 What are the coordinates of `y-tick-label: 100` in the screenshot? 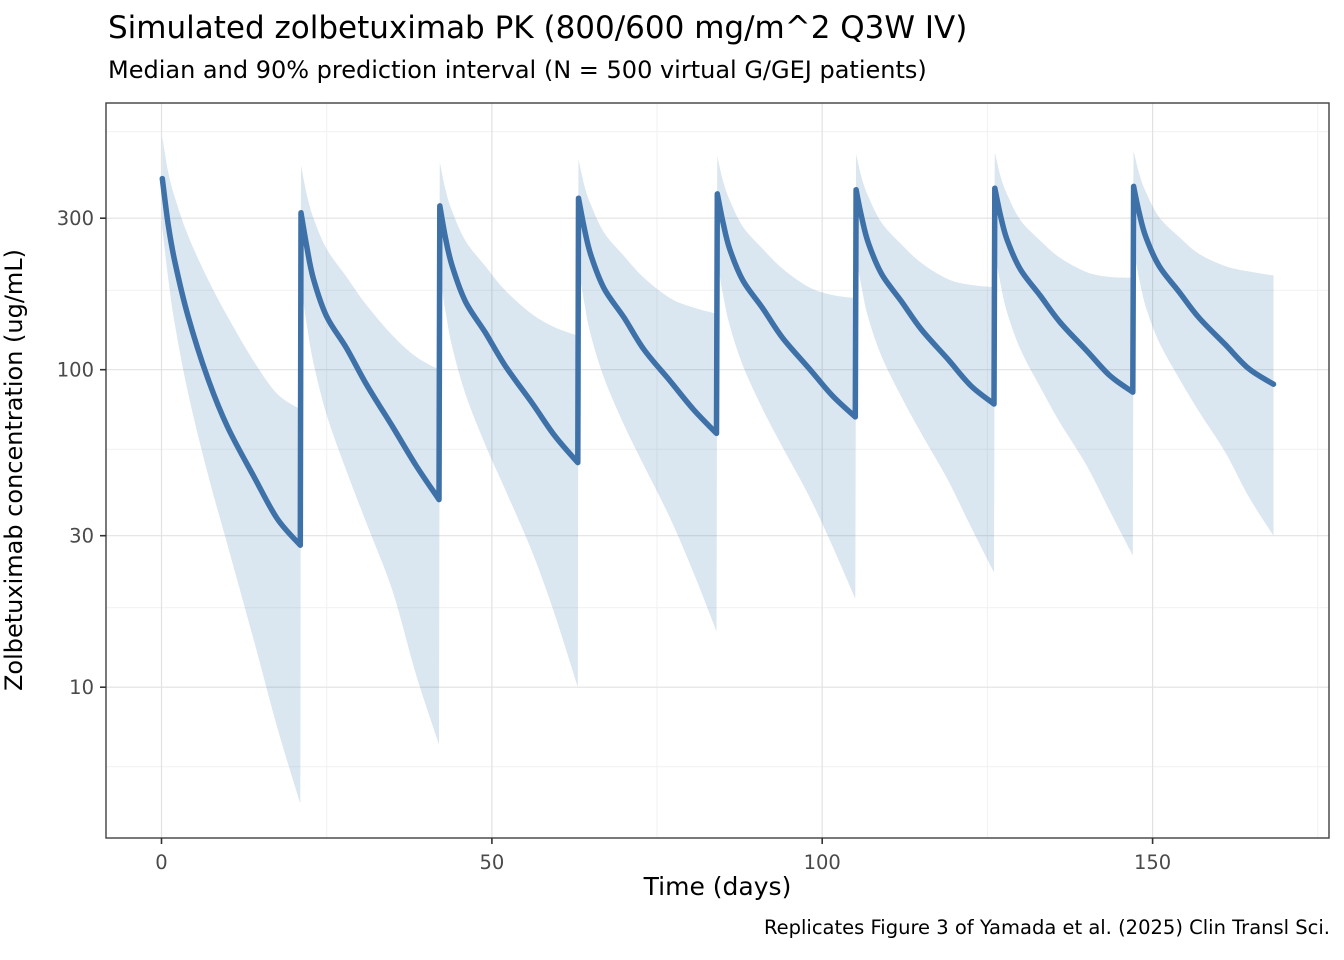 It's located at (75, 370).